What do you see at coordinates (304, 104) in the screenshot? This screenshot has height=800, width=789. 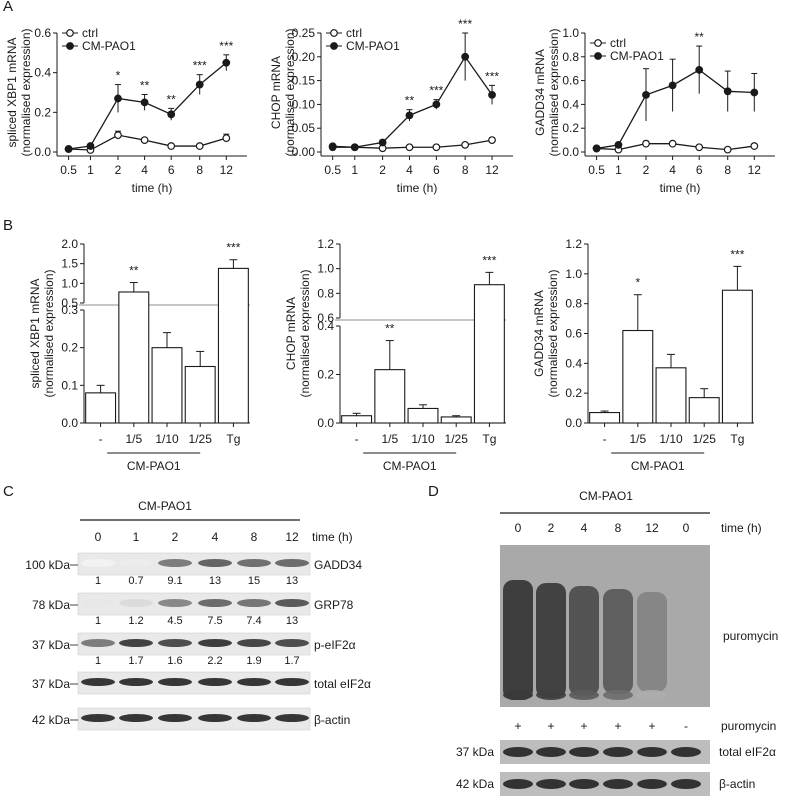 I see `y-tick-label: 0.10` at bounding box center [304, 104].